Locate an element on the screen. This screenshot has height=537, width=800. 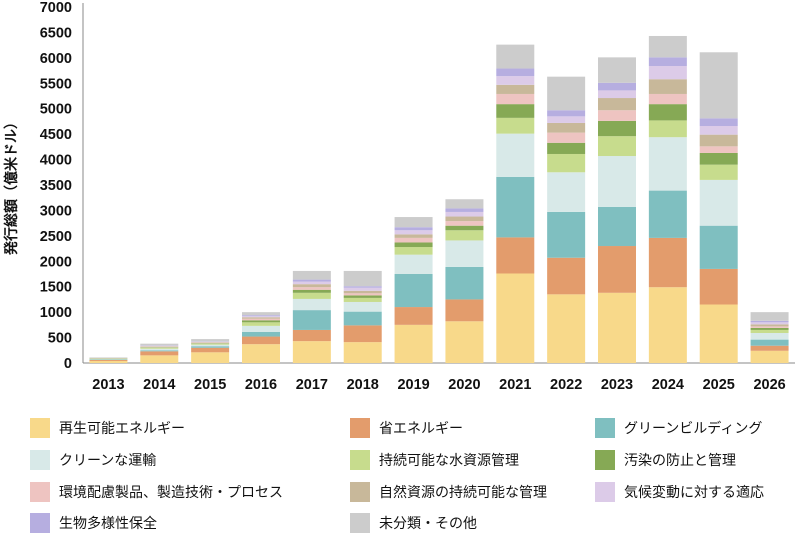
y-tick-label: 2000 is located at coordinates (56, 262).